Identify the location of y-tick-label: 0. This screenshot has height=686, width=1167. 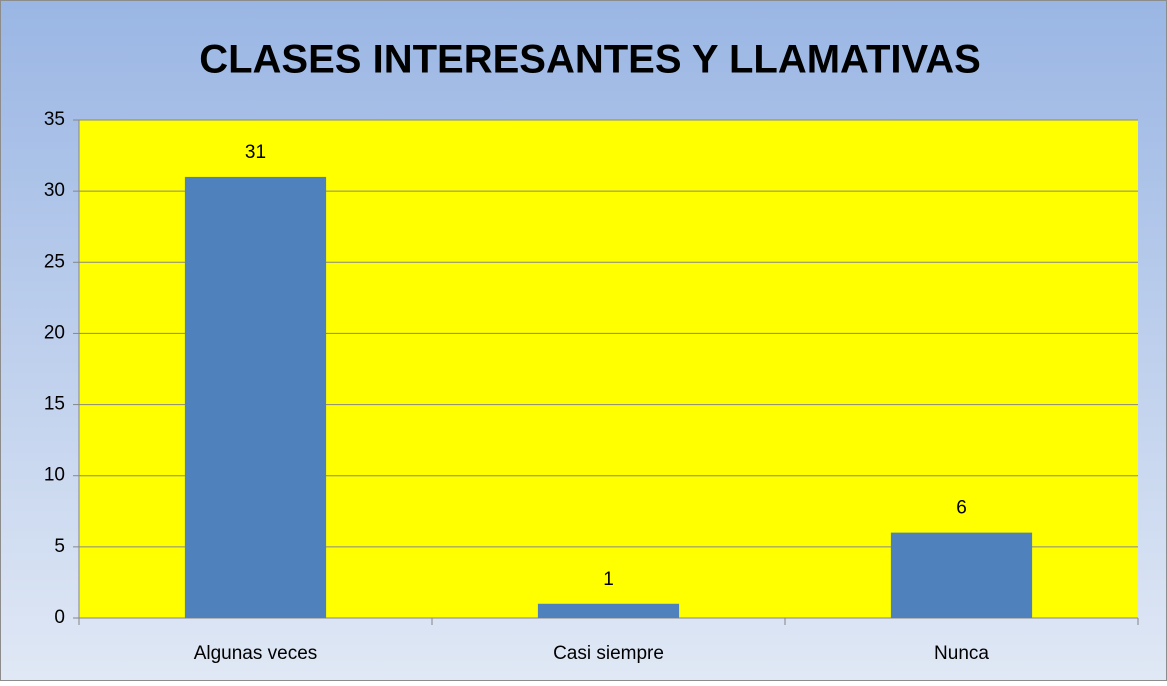
(59, 617).